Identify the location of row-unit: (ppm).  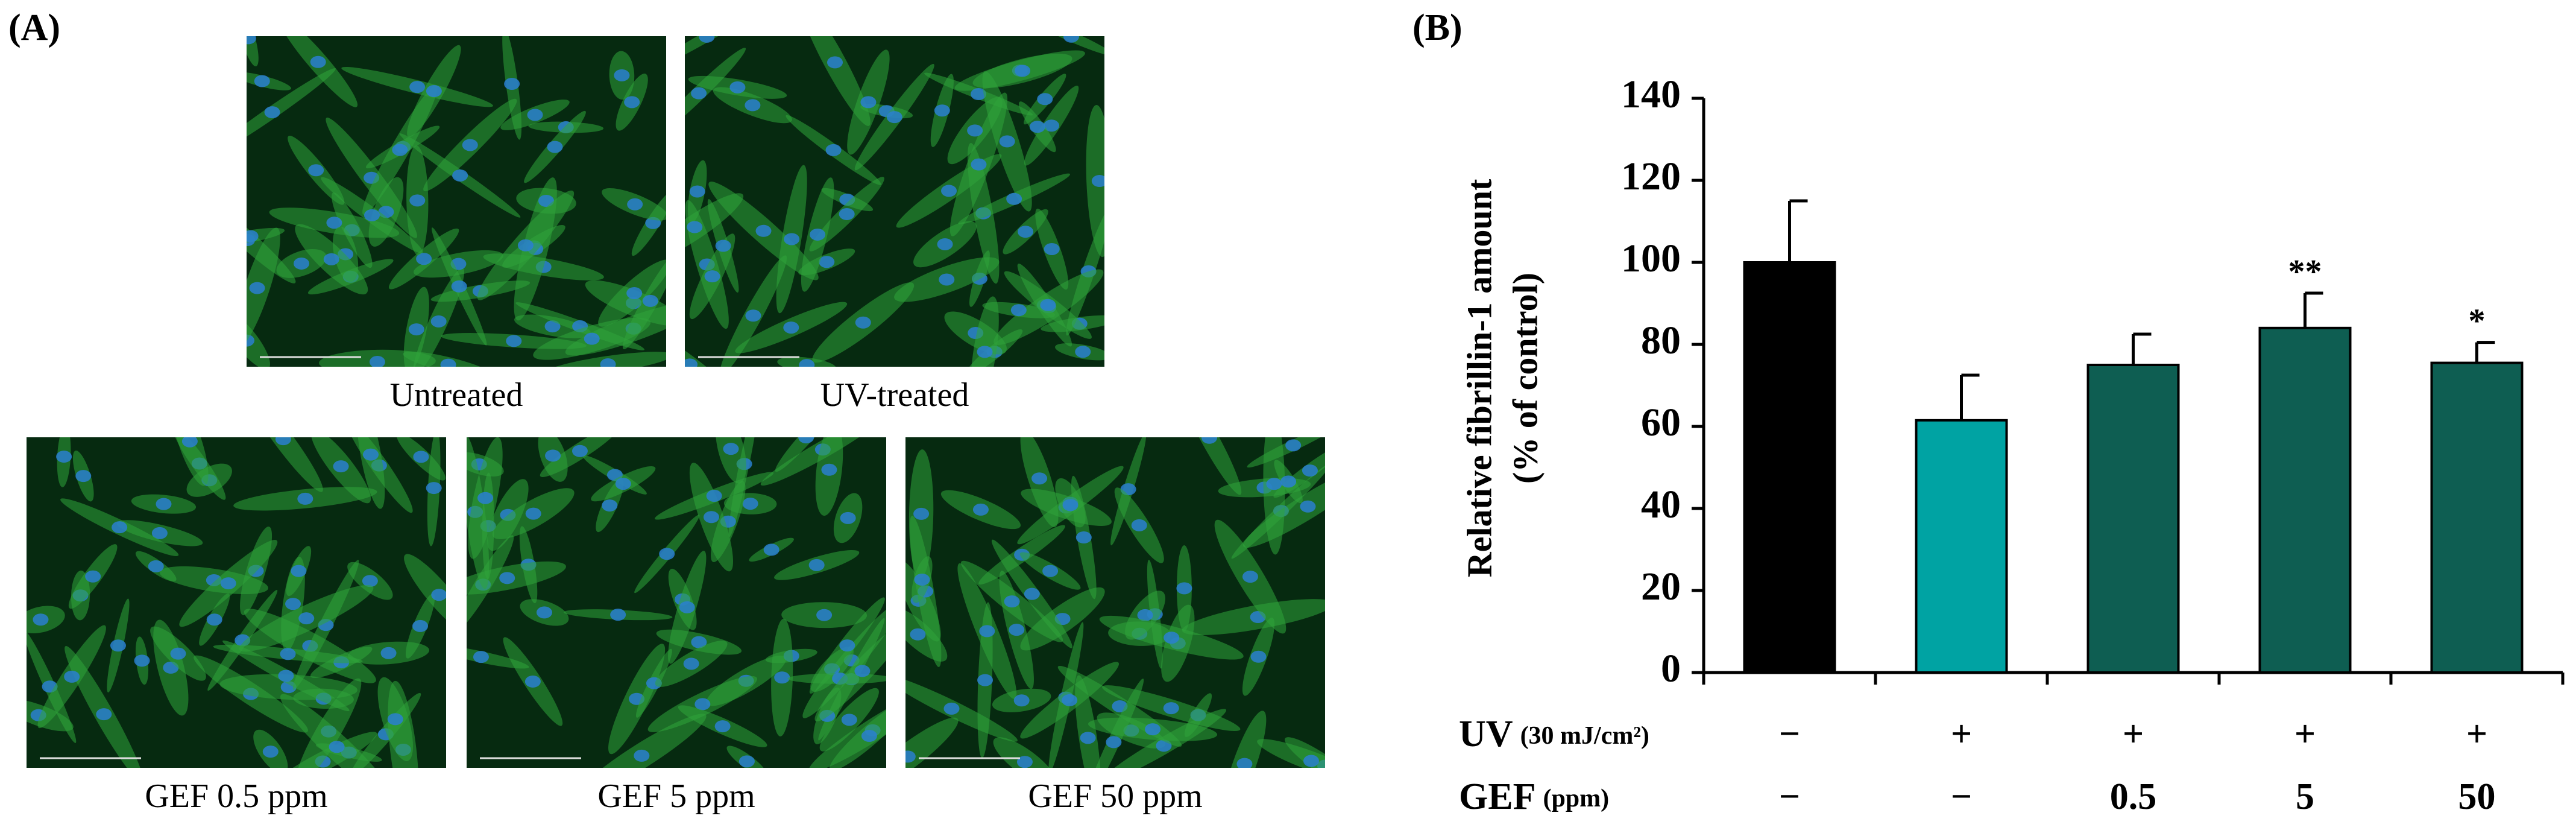
(1576, 798).